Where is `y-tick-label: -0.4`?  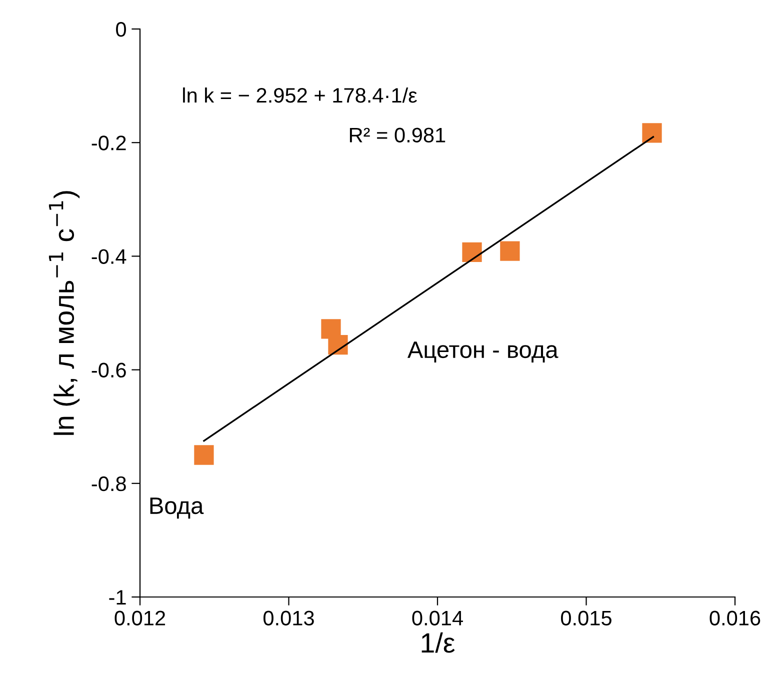 y-tick-label: -0.4 is located at coordinates (109, 256).